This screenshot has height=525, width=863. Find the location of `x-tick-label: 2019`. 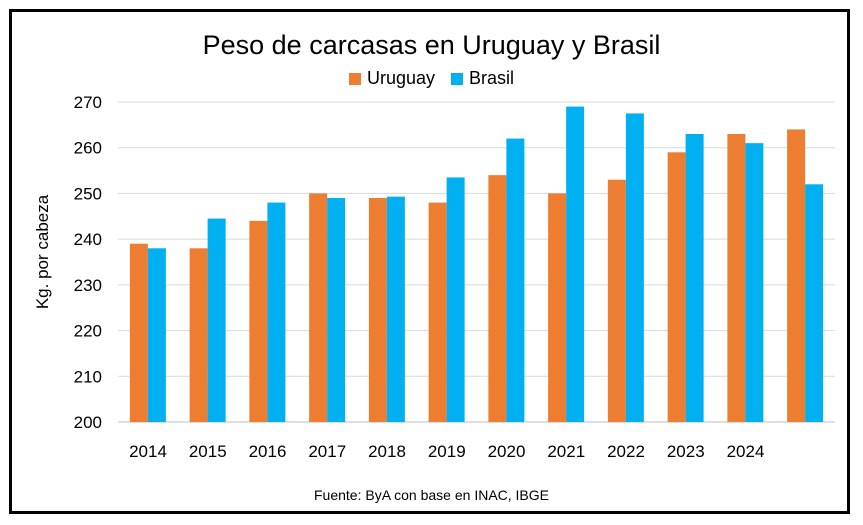

x-tick-label: 2019 is located at coordinates (447, 451).